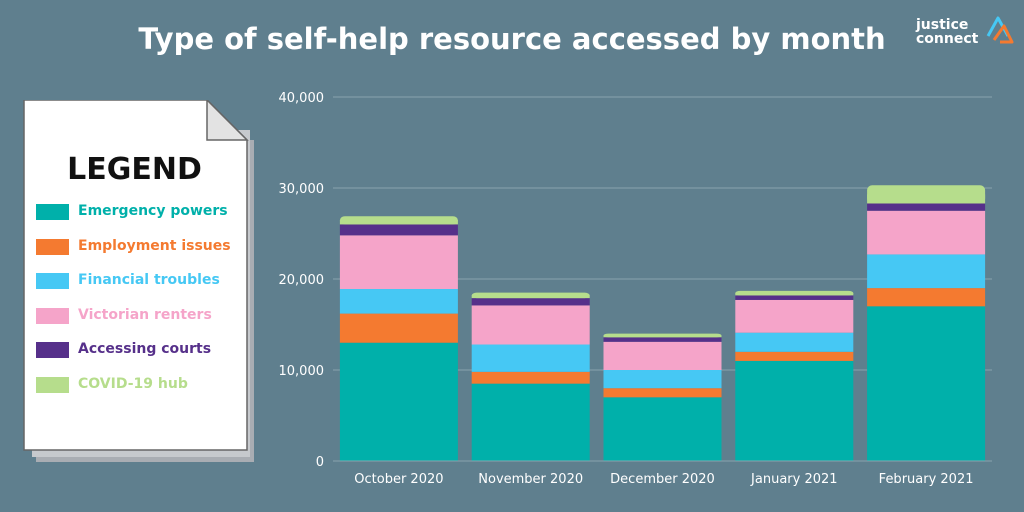  I want to click on y-tick-label: 10,000, so click(302, 371).